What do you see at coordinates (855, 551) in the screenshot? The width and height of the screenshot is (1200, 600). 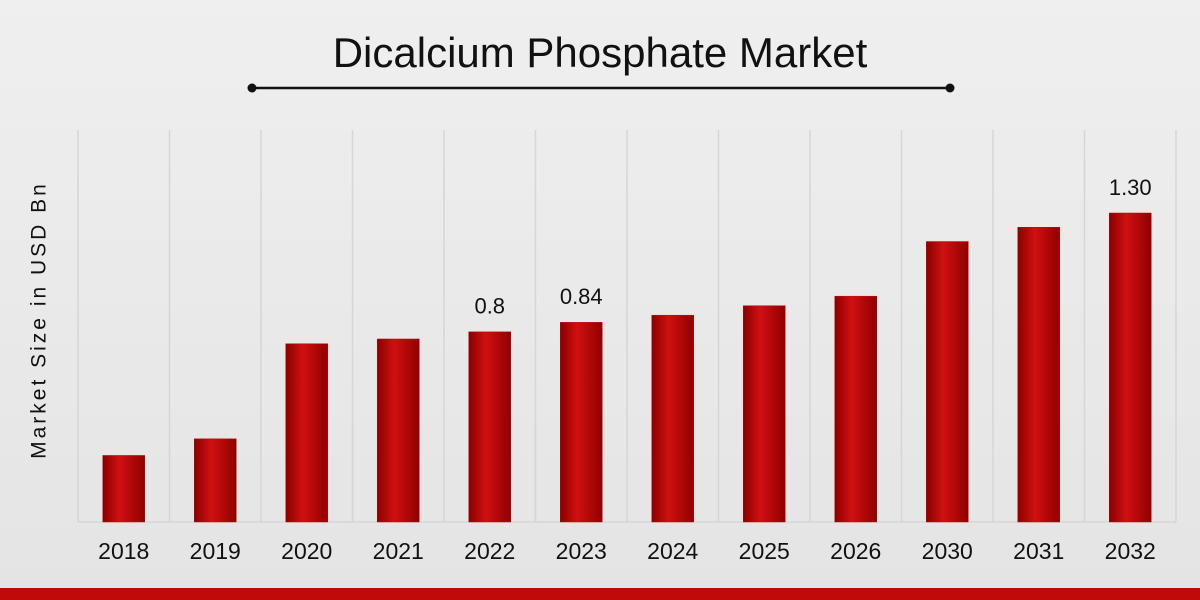 I see `x-tick-label: 2026` at bounding box center [855, 551].